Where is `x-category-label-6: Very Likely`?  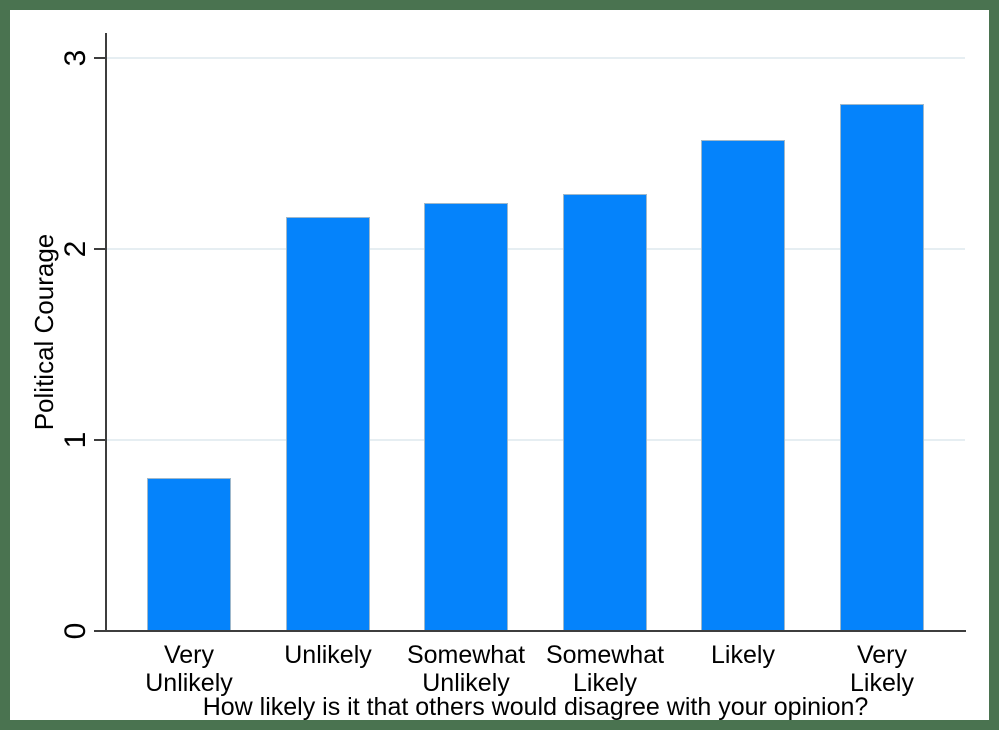
x-category-label-6: Very Likely is located at coordinates (882, 669).